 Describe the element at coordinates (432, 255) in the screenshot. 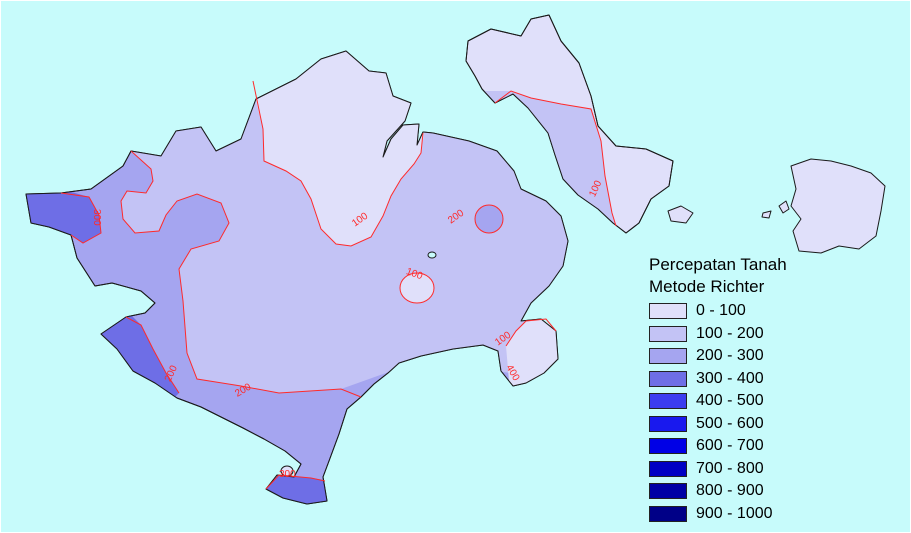

I see `inland-lake` at that location.